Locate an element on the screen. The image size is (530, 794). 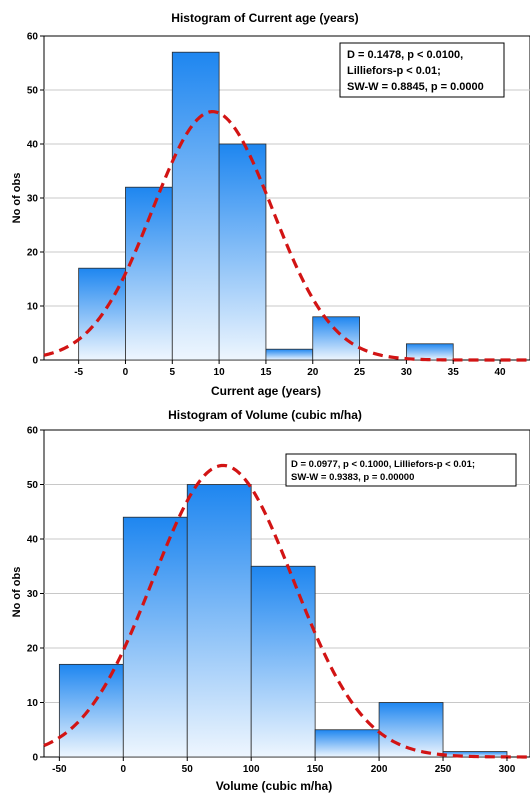
x-axis-ticks: -50 0 50 100 150 200 250 300 is located at coordinates (284, 766).